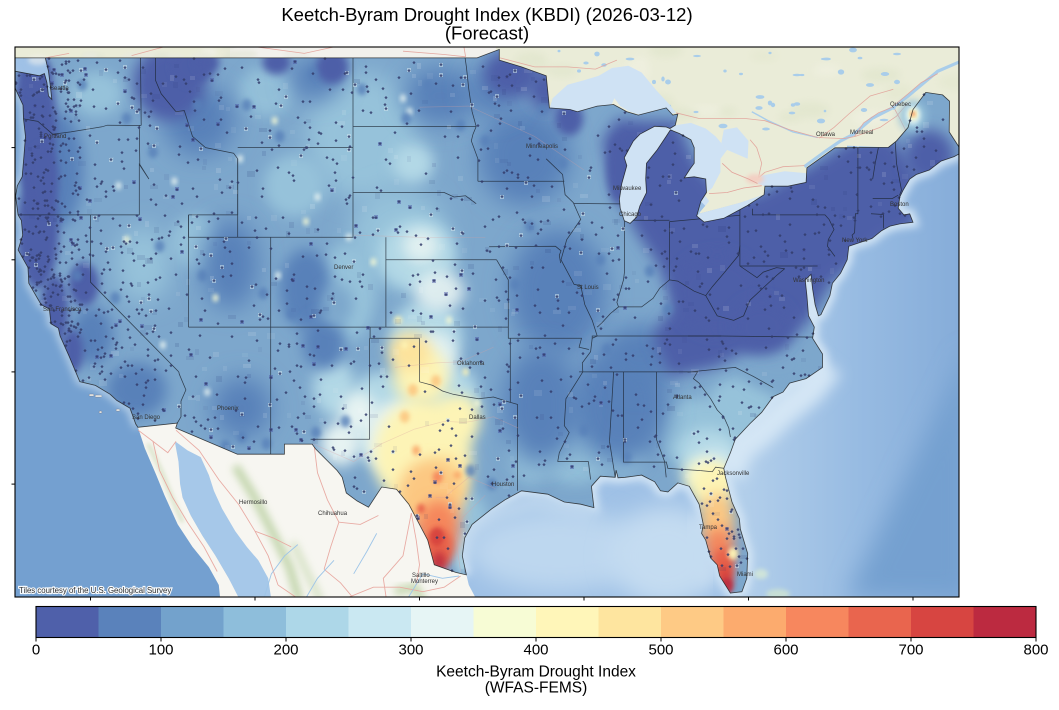 This screenshot has width=1059, height=710. I want to click on svg-text: Ottawa, so click(826, 135).